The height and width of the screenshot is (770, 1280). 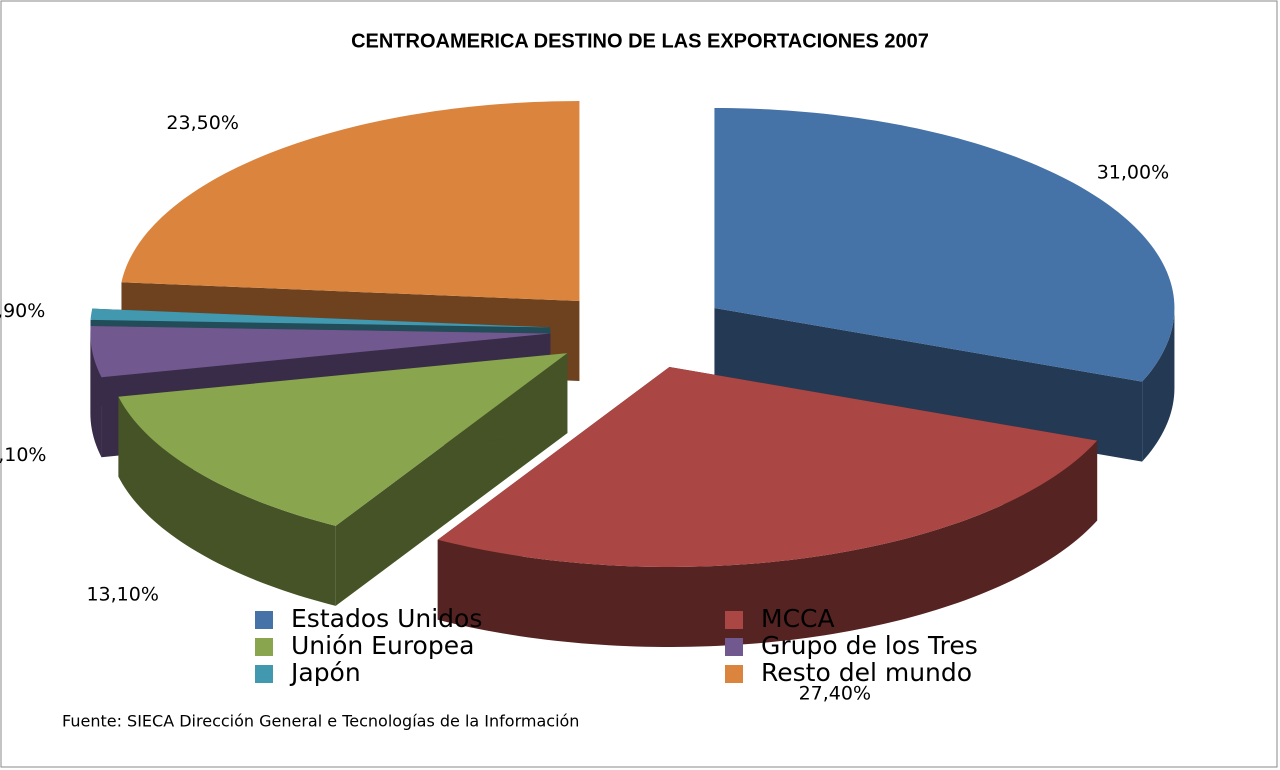 What do you see at coordinates (382, 645) in the screenshot?
I see `legend-label: Unión Europea` at bounding box center [382, 645].